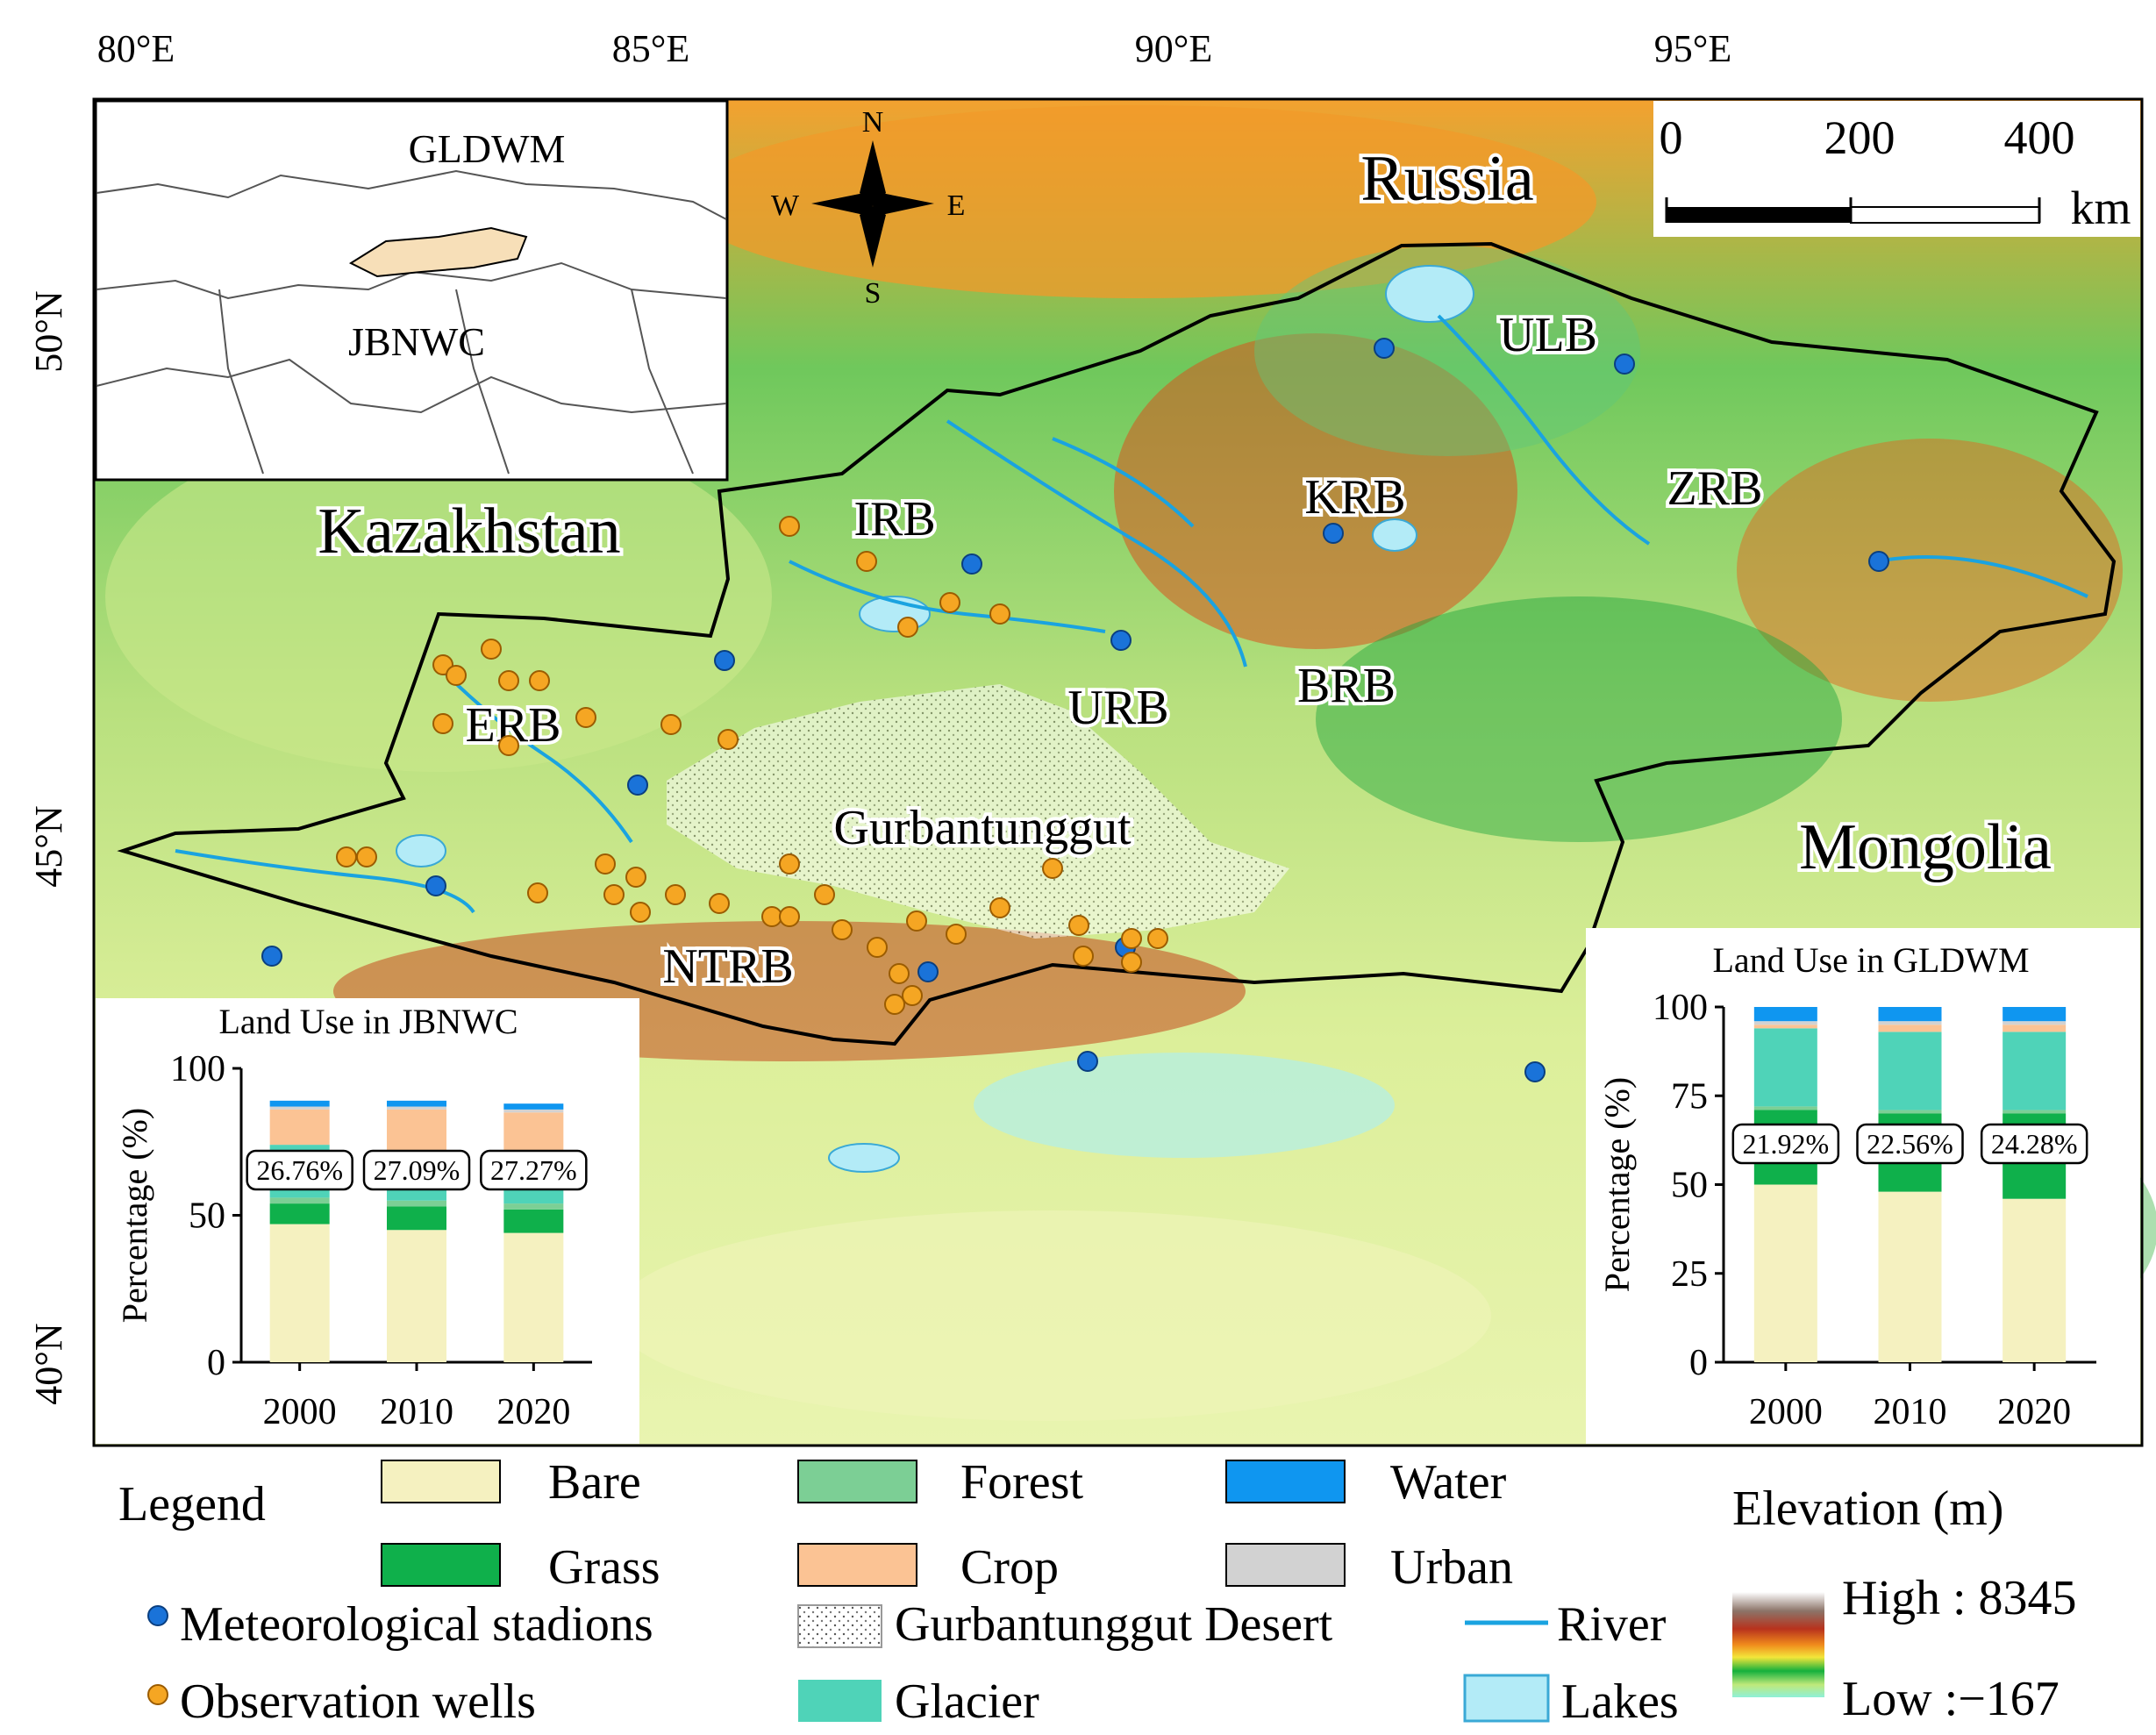 The width and height of the screenshot is (2156, 1735). What do you see at coordinates (1671, 137) in the screenshot?
I see `scale-tick: 0` at bounding box center [1671, 137].